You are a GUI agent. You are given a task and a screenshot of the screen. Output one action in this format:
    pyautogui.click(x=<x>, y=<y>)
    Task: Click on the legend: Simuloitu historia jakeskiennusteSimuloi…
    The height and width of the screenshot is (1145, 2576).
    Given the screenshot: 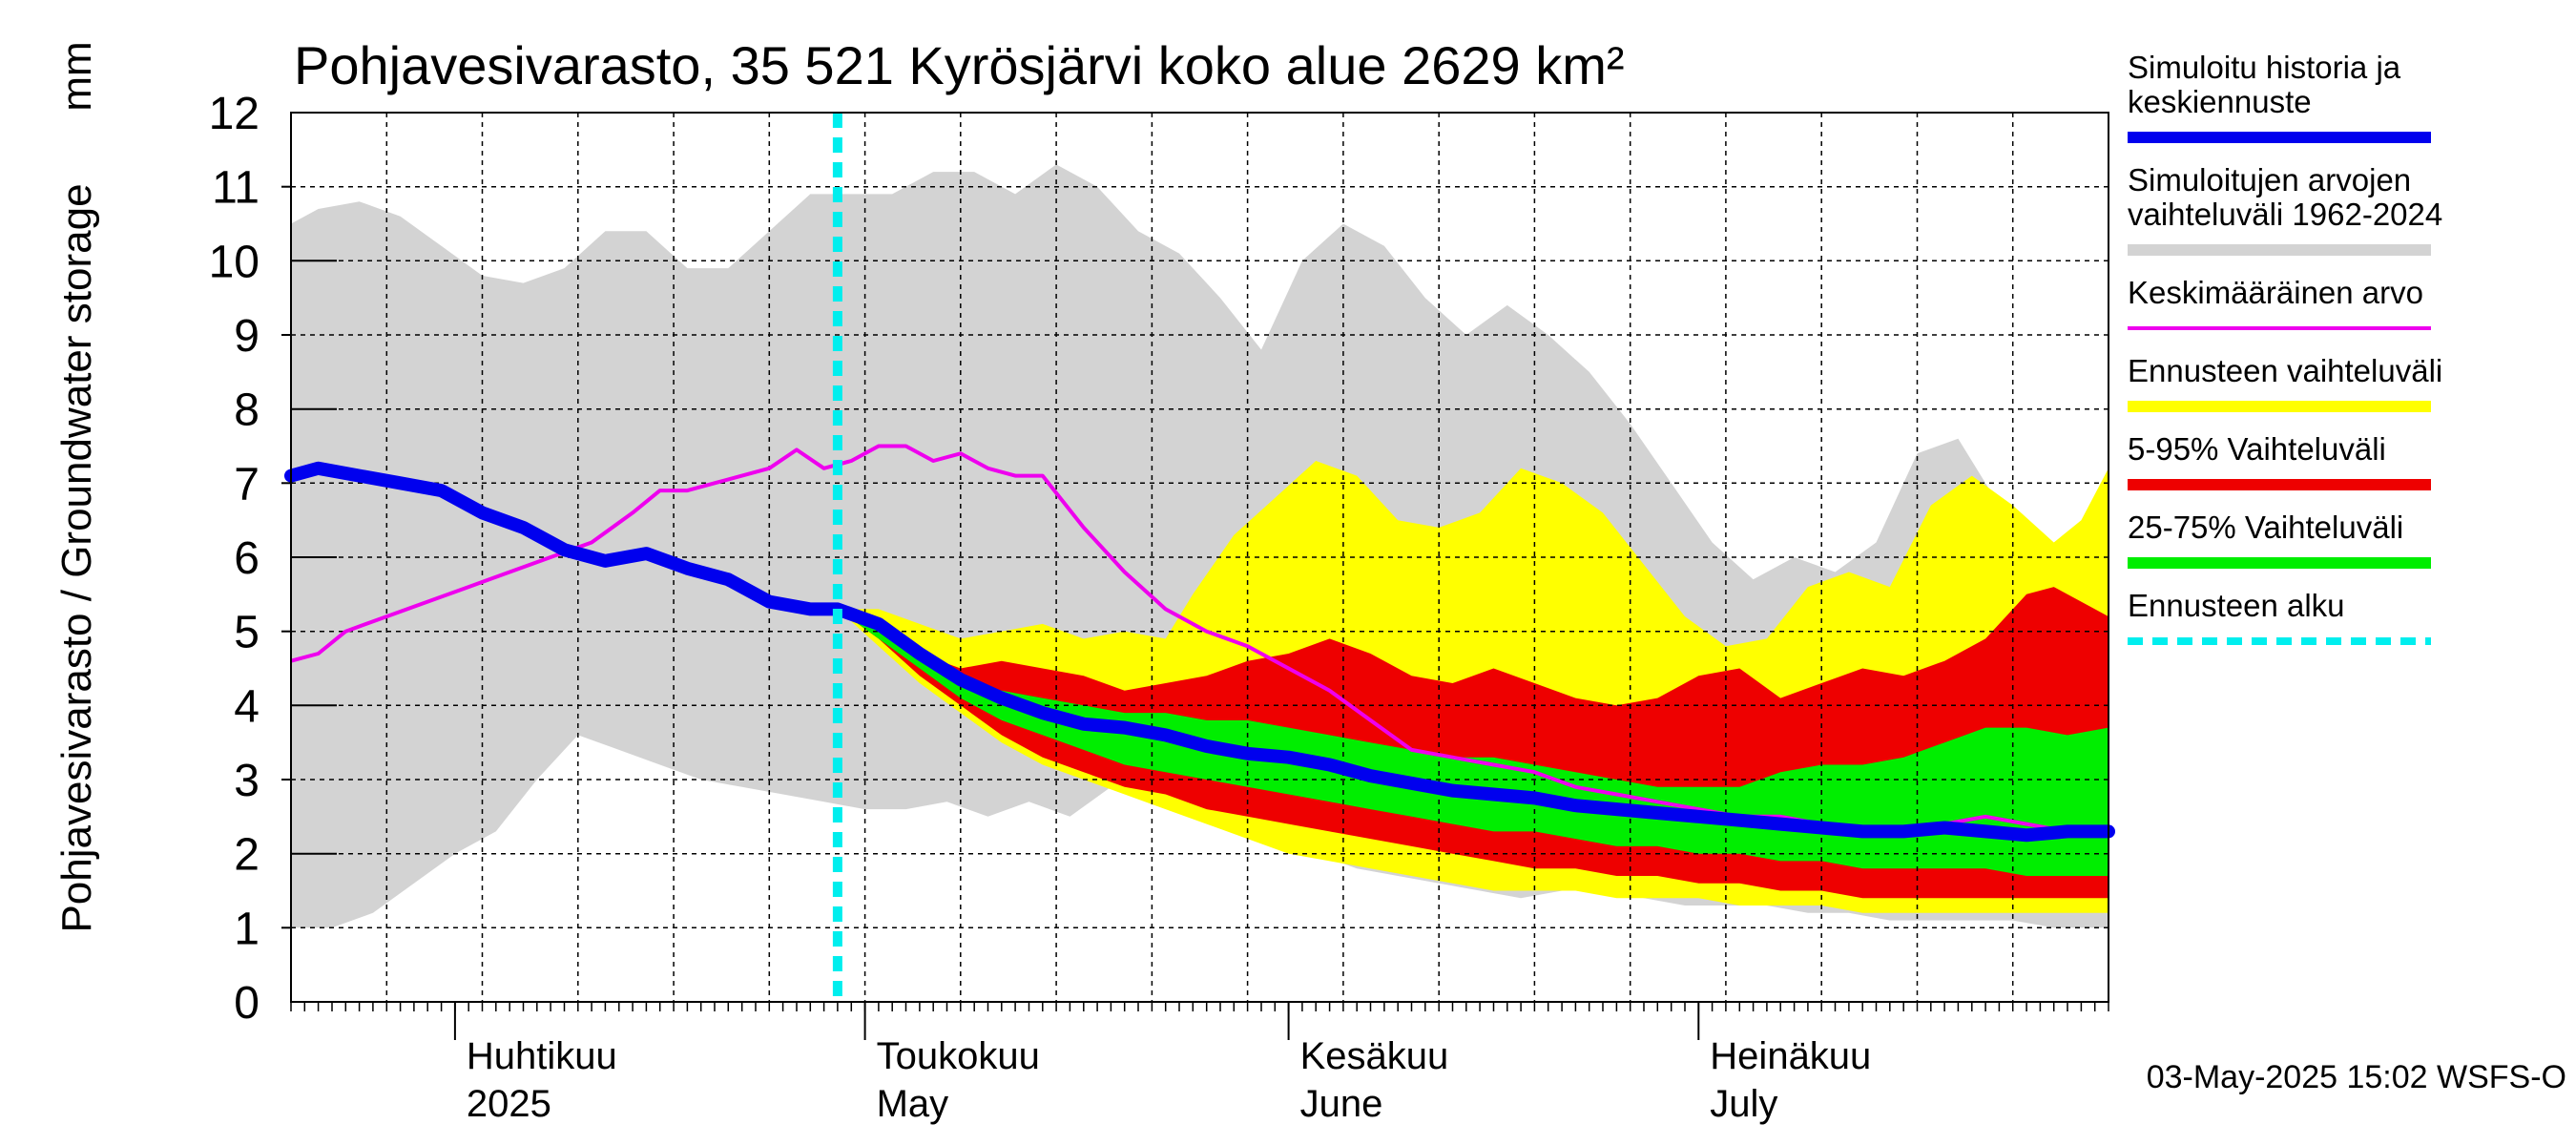 What is the action you would take?
    pyautogui.click(x=2285, y=348)
    